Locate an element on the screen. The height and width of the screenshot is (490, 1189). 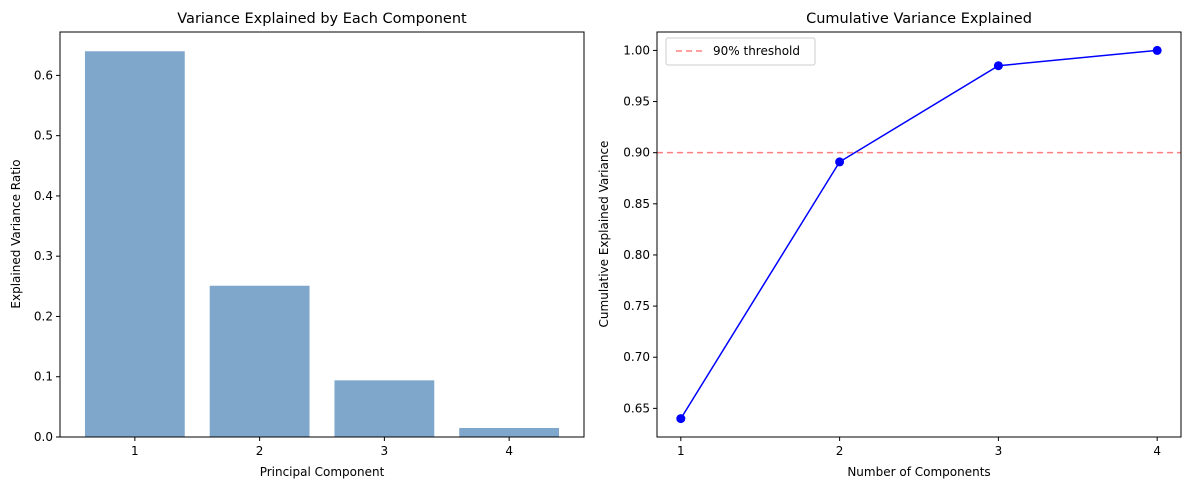
chart-right-xticks: 1 2 3 4 is located at coordinates (919, 447).